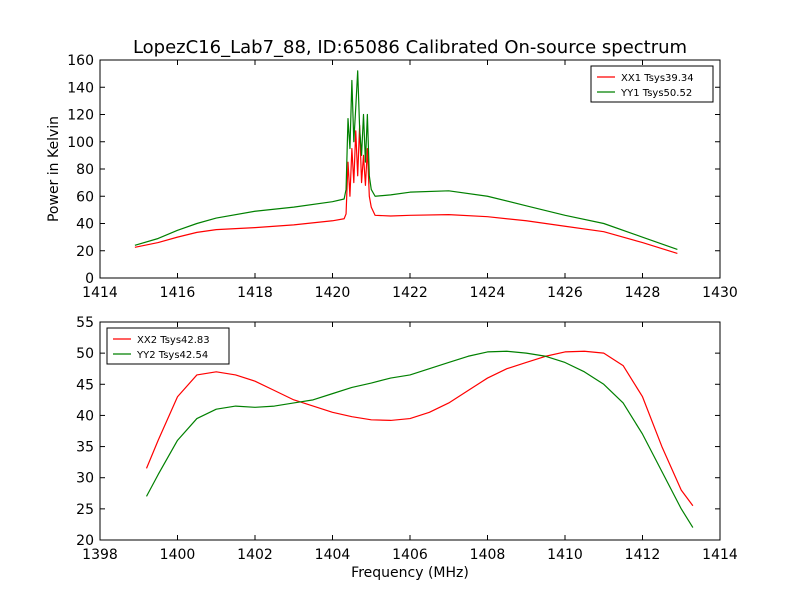 Image resolution: width=800 pixels, height=600 pixels. Describe the element at coordinates (333, 293) in the screenshot. I see `top-x-tick-label: 1420` at that location.